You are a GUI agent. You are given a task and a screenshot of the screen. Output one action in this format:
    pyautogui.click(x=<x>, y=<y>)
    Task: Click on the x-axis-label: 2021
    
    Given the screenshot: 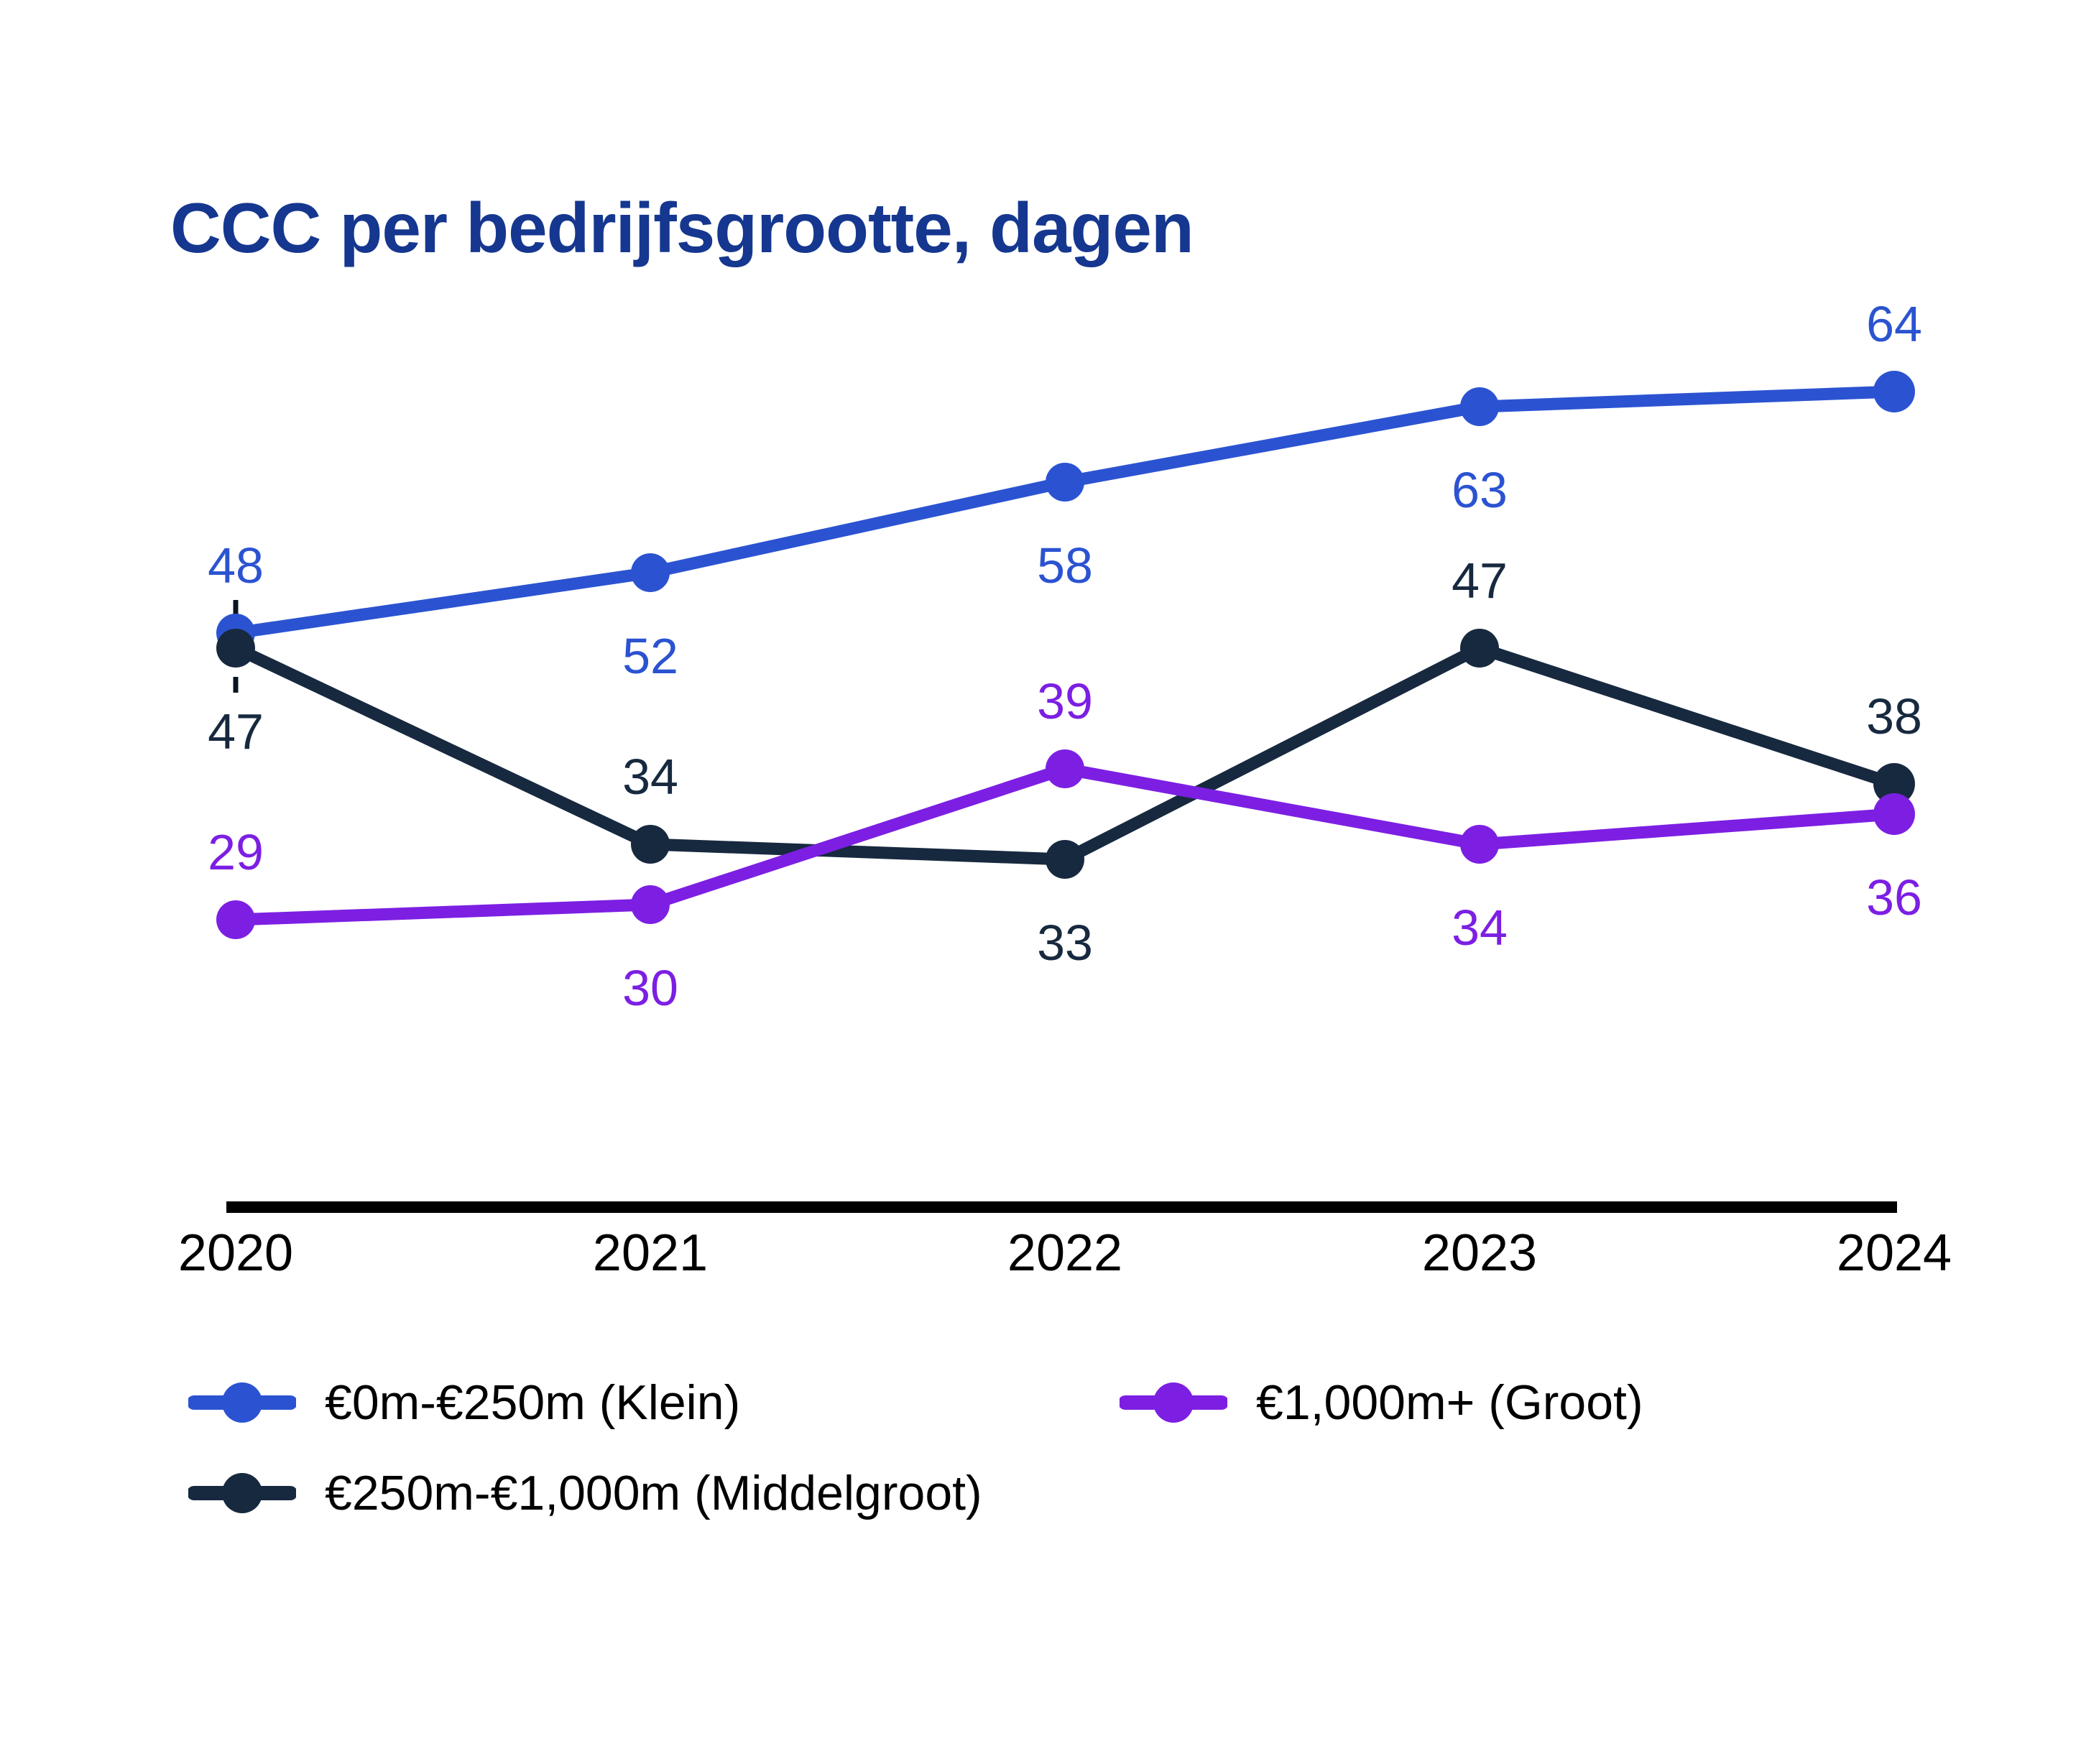 What is the action you would take?
    pyautogui.click(x=650, y=1253)
    